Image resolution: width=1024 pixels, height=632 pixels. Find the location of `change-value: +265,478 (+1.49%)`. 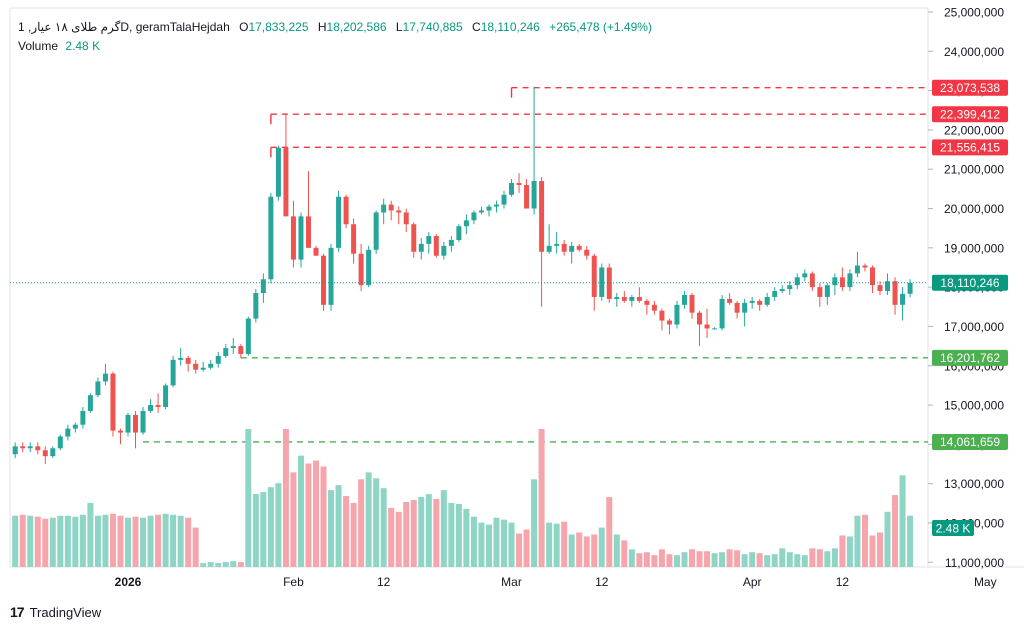

change-value: +265,478 (+1.49%) is located at coordinates (600, 27).